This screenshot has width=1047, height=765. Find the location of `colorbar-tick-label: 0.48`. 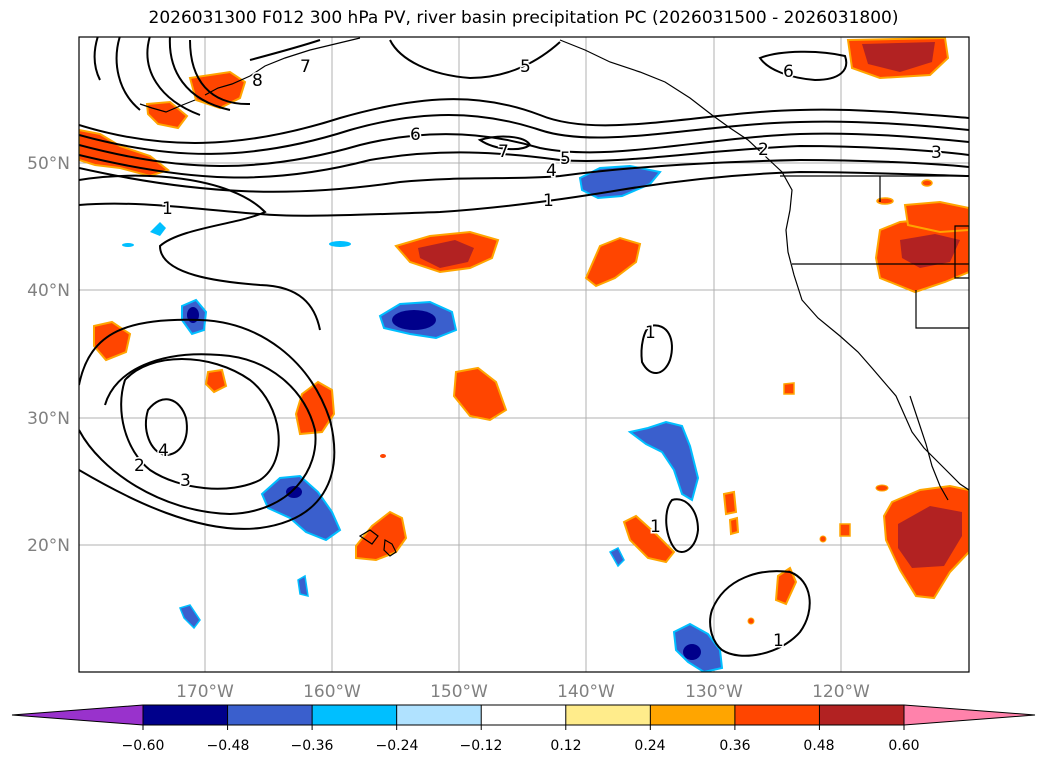

colorbar-tick-label: 0.48 is located at coordinates (818, 746).